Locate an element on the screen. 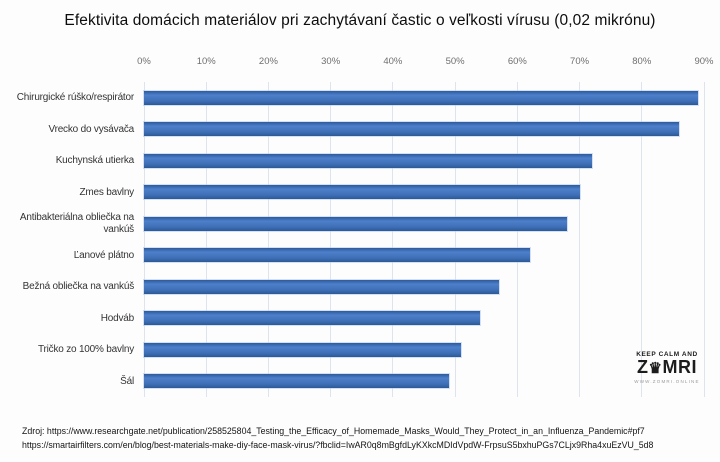 The width and height of the screenshot is (720, 462). x-axis-tick: 0% is located at coordinates (144, 61).